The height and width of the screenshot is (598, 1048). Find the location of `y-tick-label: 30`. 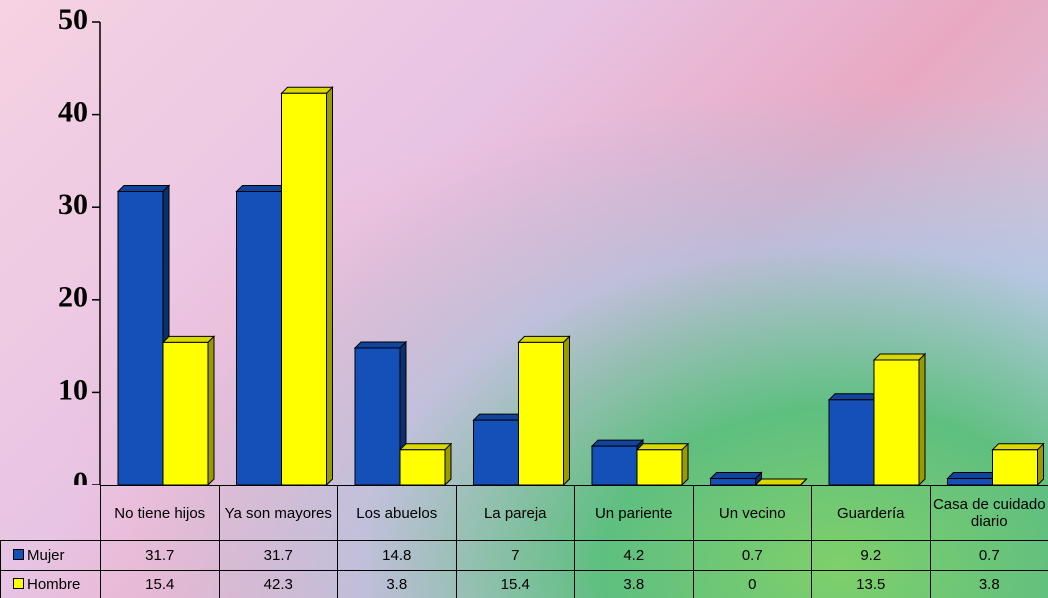

y-tick-label: 30 is located at coordinates (73, 204).